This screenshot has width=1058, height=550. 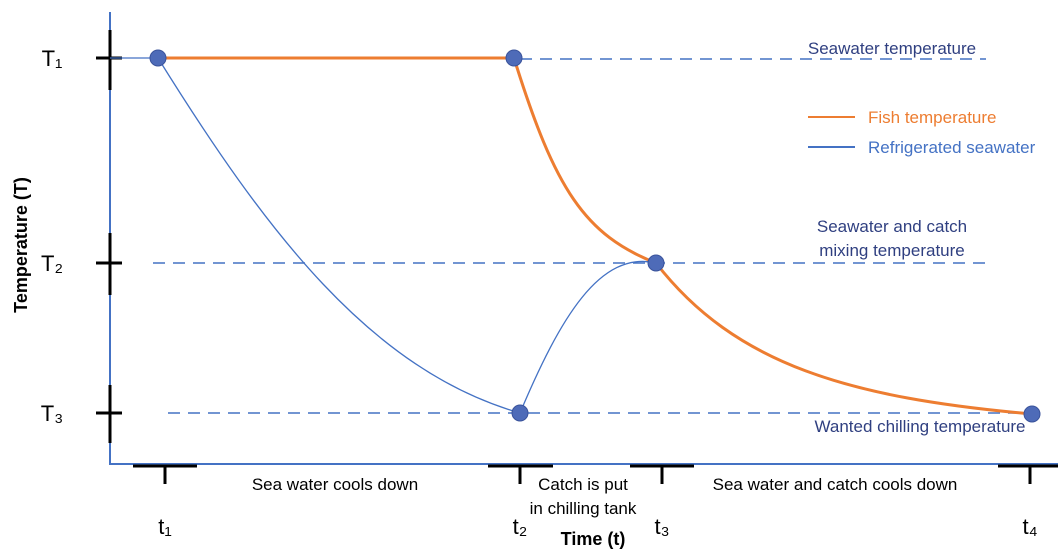 I want to click on marker-t2-T3, so click(x=520, y=413).